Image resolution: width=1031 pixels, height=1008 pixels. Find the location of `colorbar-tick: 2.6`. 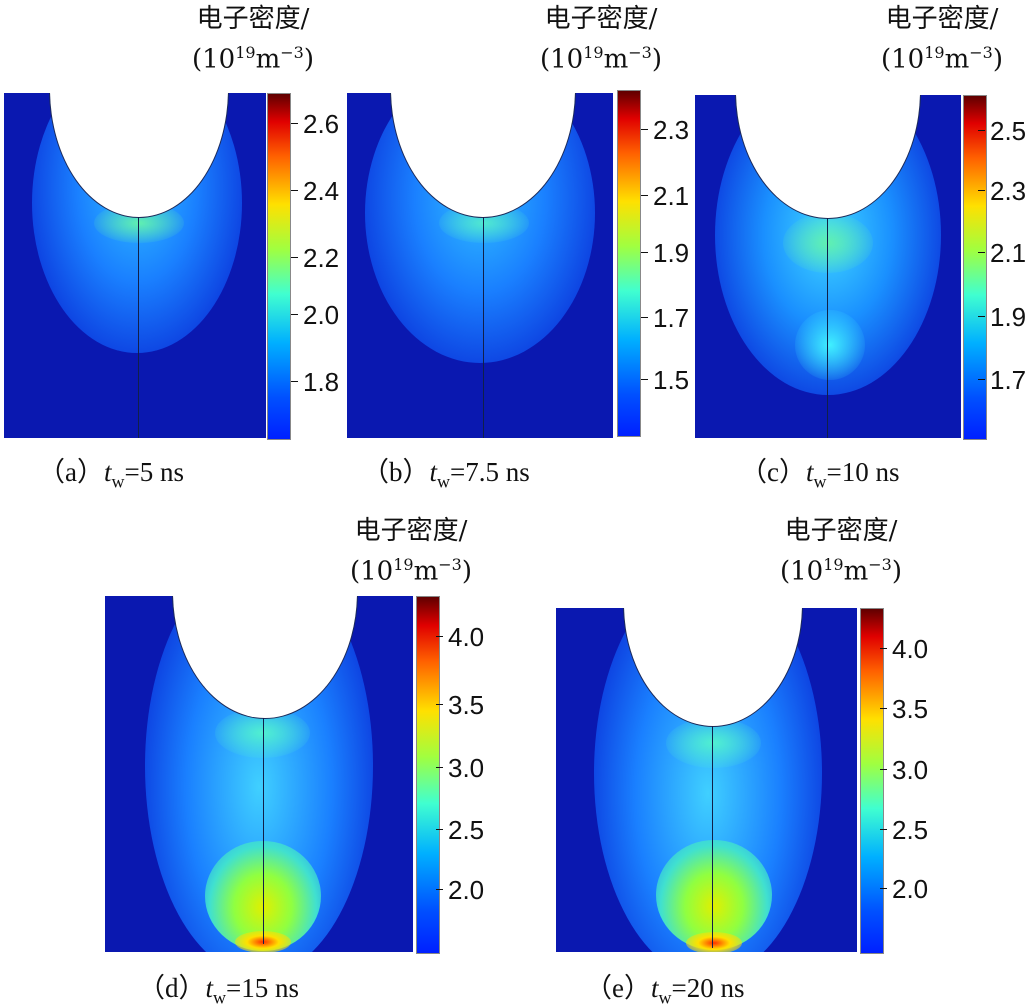

colorbar-tick: 2.6 is located at coordinates (315, 124).